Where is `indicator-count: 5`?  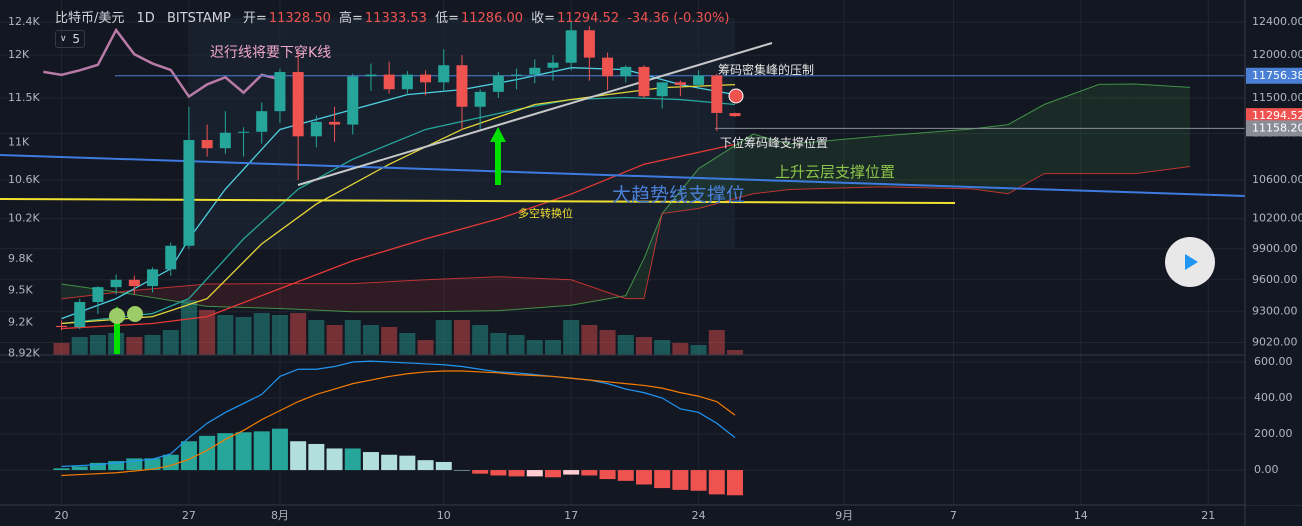 indicator-count: 5 is located at coordinates (76, 39).